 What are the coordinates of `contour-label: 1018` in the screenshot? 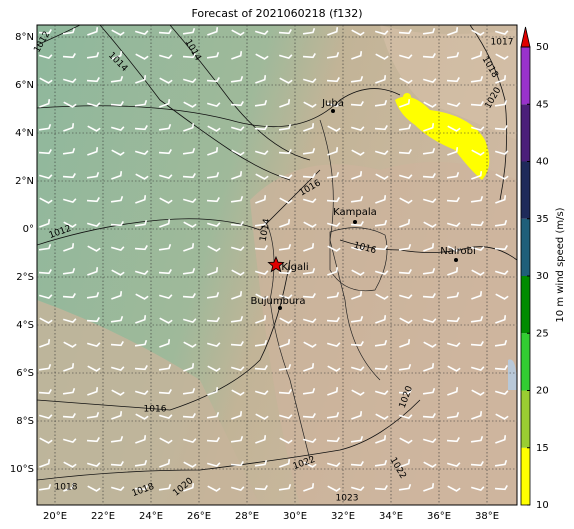 It's located at (66, 488).